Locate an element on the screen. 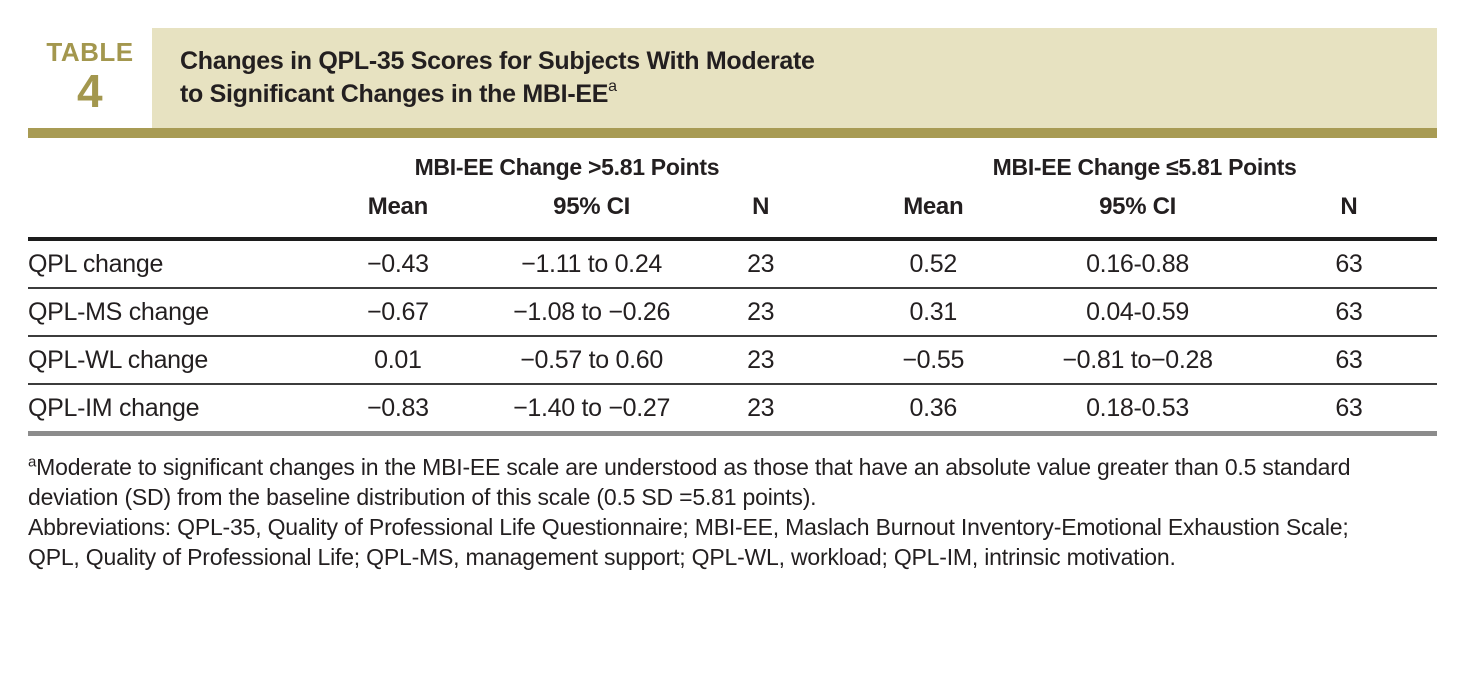 Image resolution: width=1475 pixels, height=675 pixels. cell-ci-left: −1.40 to −0.27 is located at coordinates (591, 410).